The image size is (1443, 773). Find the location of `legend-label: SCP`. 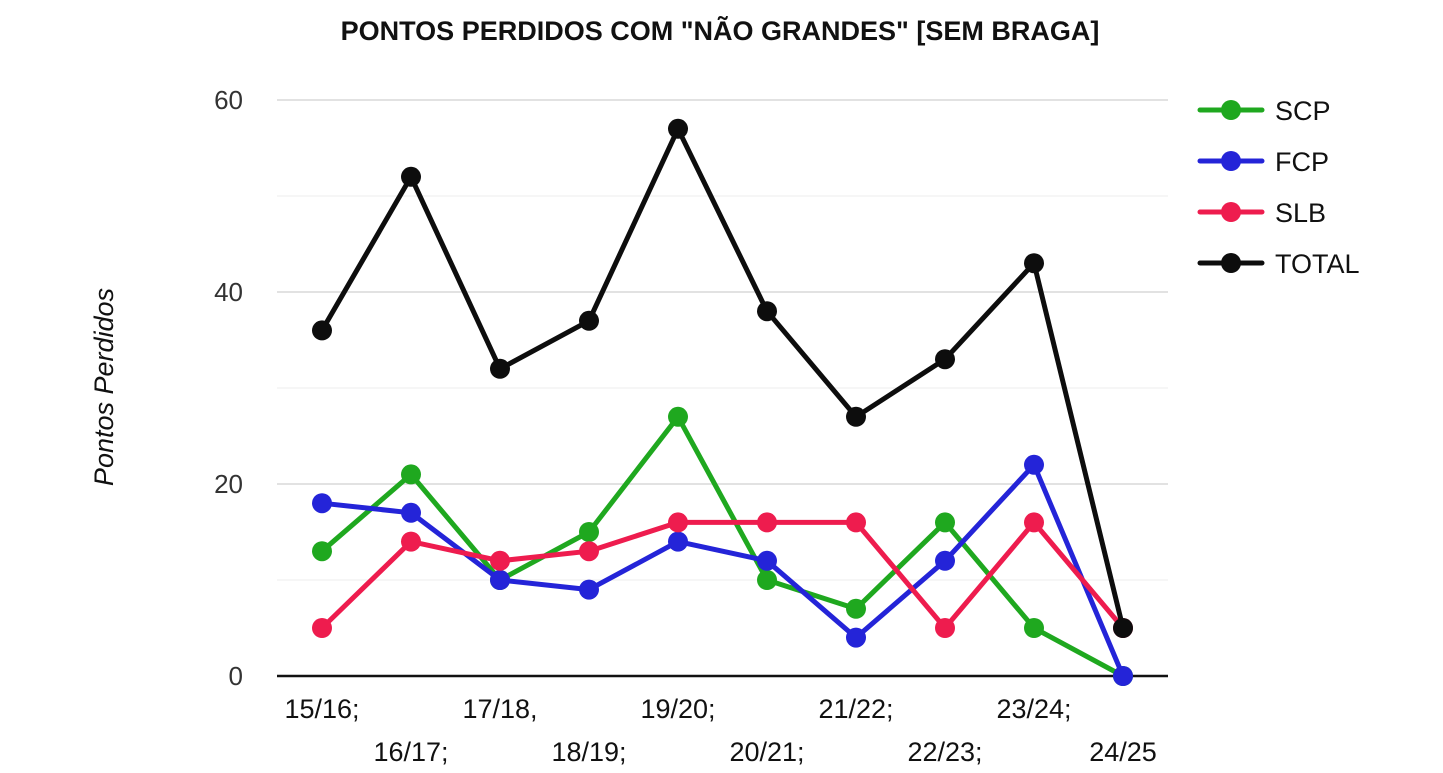

legend-label: SCP is located at coordinates (1303, 111).